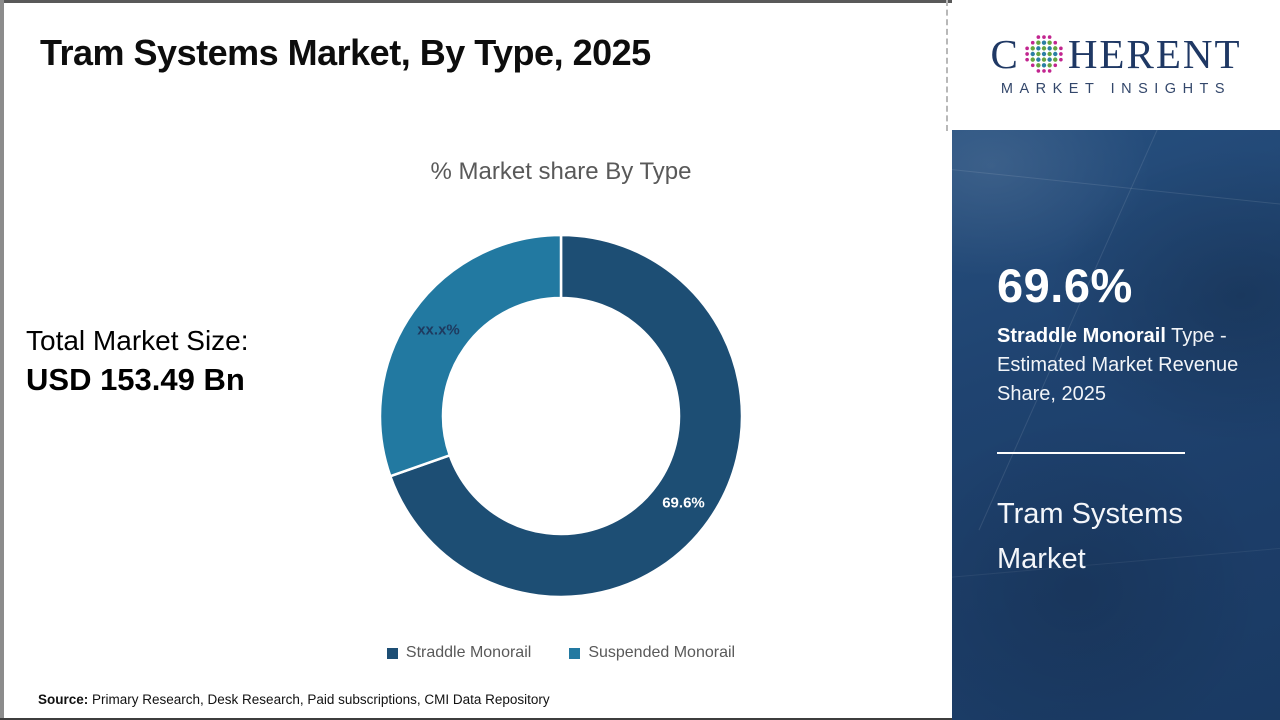 Image resolution: width=1280 pixels, height=720 pixels. I want to click on page-title: Tram Systems Market, By Type, 2025, so click(345, 52).